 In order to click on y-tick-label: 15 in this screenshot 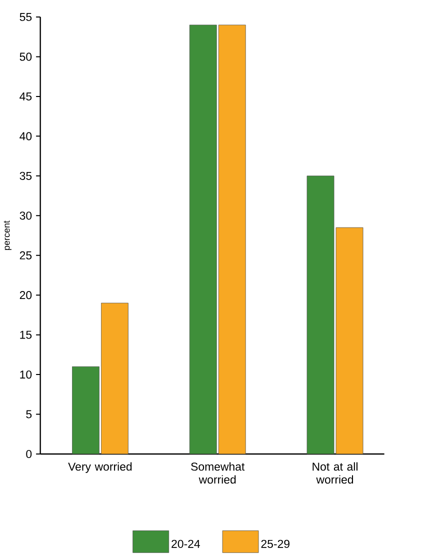, I will do `click(26, 334)`.